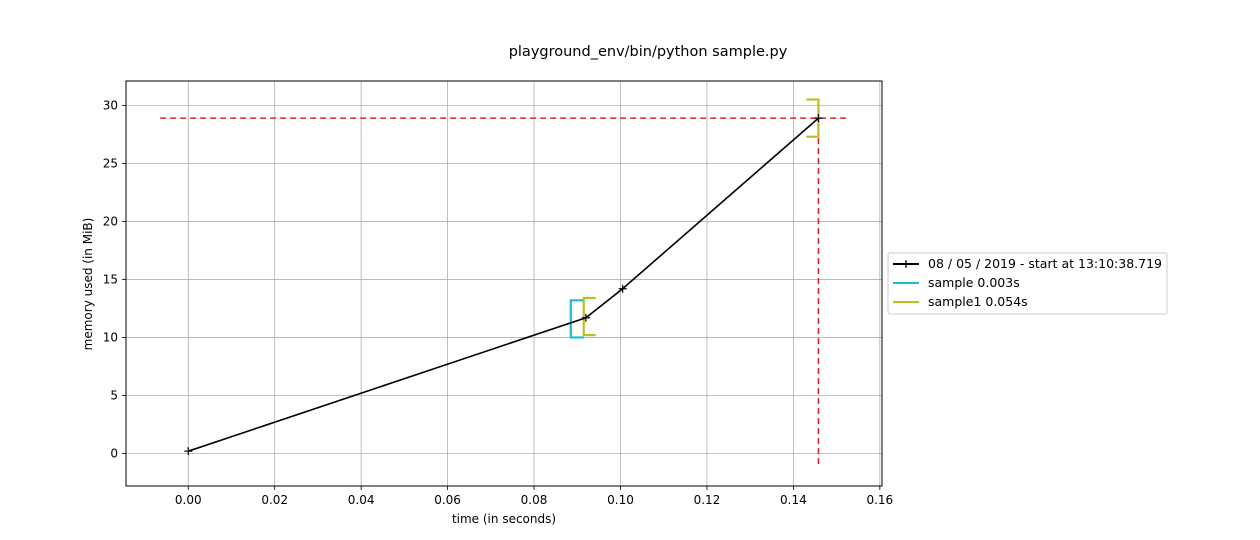 This screenshot has width=1260, height=540. I want to click on y-tick-label: 10, so click(110, 337).